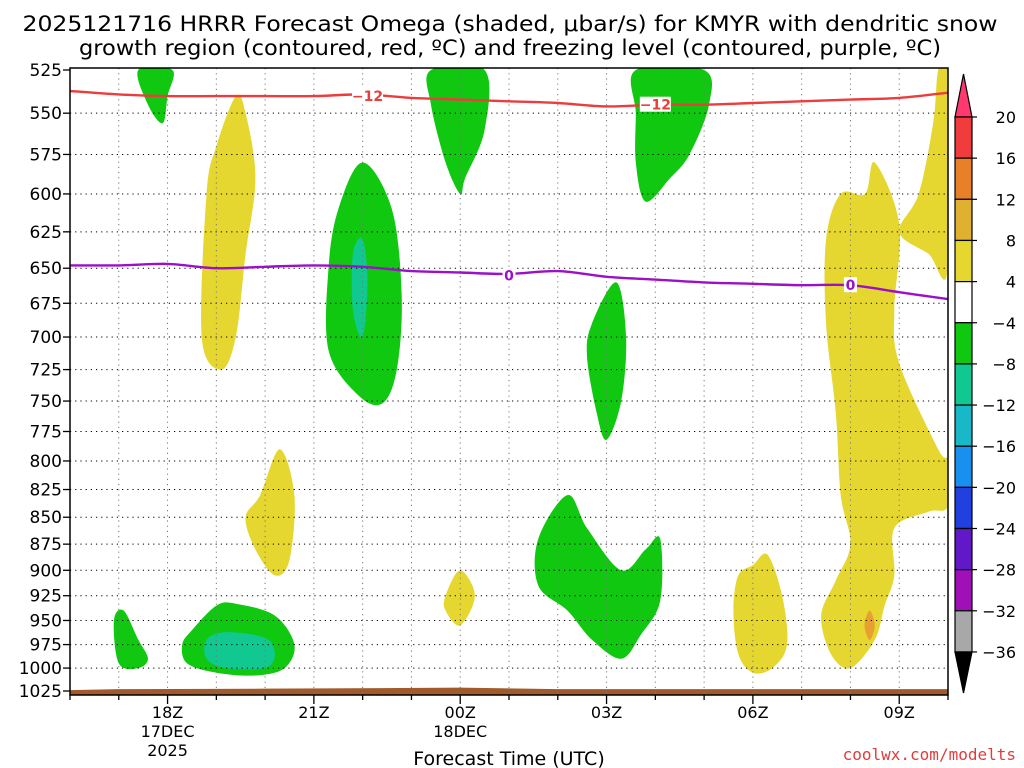  What do you see at coordinates (167, 712) in the screenshot?
I see `x-tick-label-18Z: 18Z` at bounding box center [167, 712].